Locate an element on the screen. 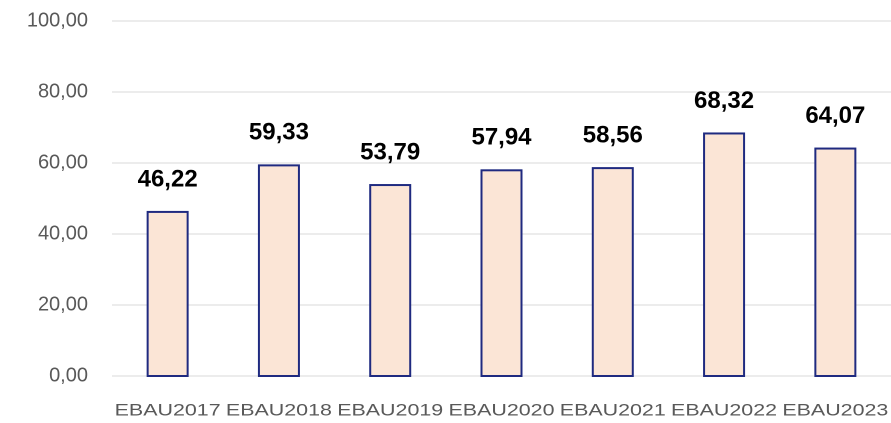  y-tick-label: 40,00 is located at coordinates (63, 233).